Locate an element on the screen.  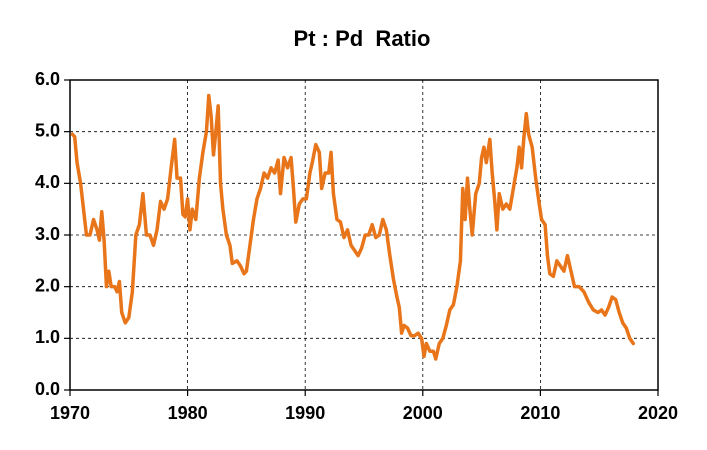
x-tick-label: 1970 is located at coordinates (70, 413).